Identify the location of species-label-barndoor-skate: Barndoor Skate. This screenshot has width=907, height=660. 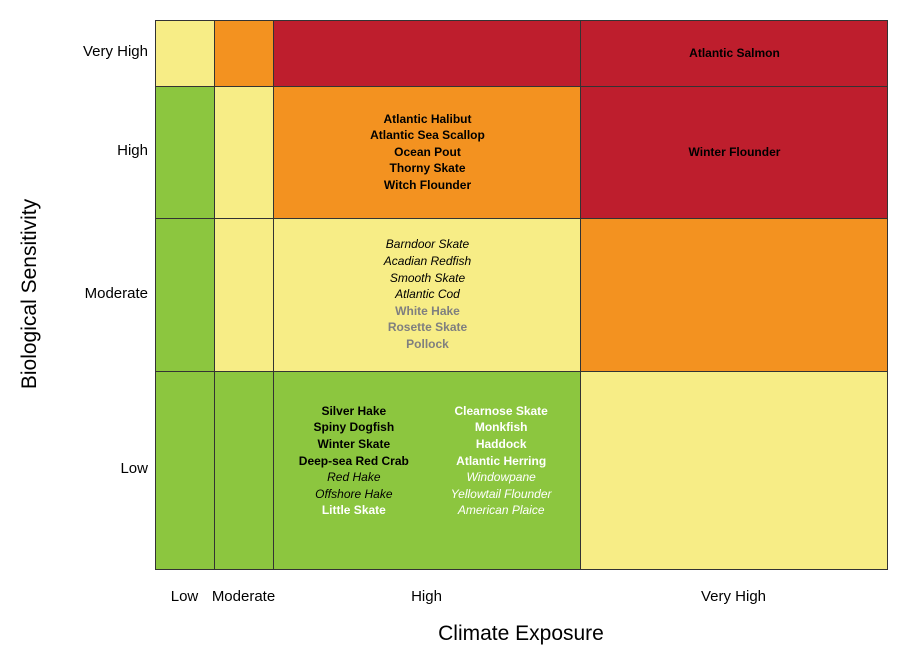
(427, 244).